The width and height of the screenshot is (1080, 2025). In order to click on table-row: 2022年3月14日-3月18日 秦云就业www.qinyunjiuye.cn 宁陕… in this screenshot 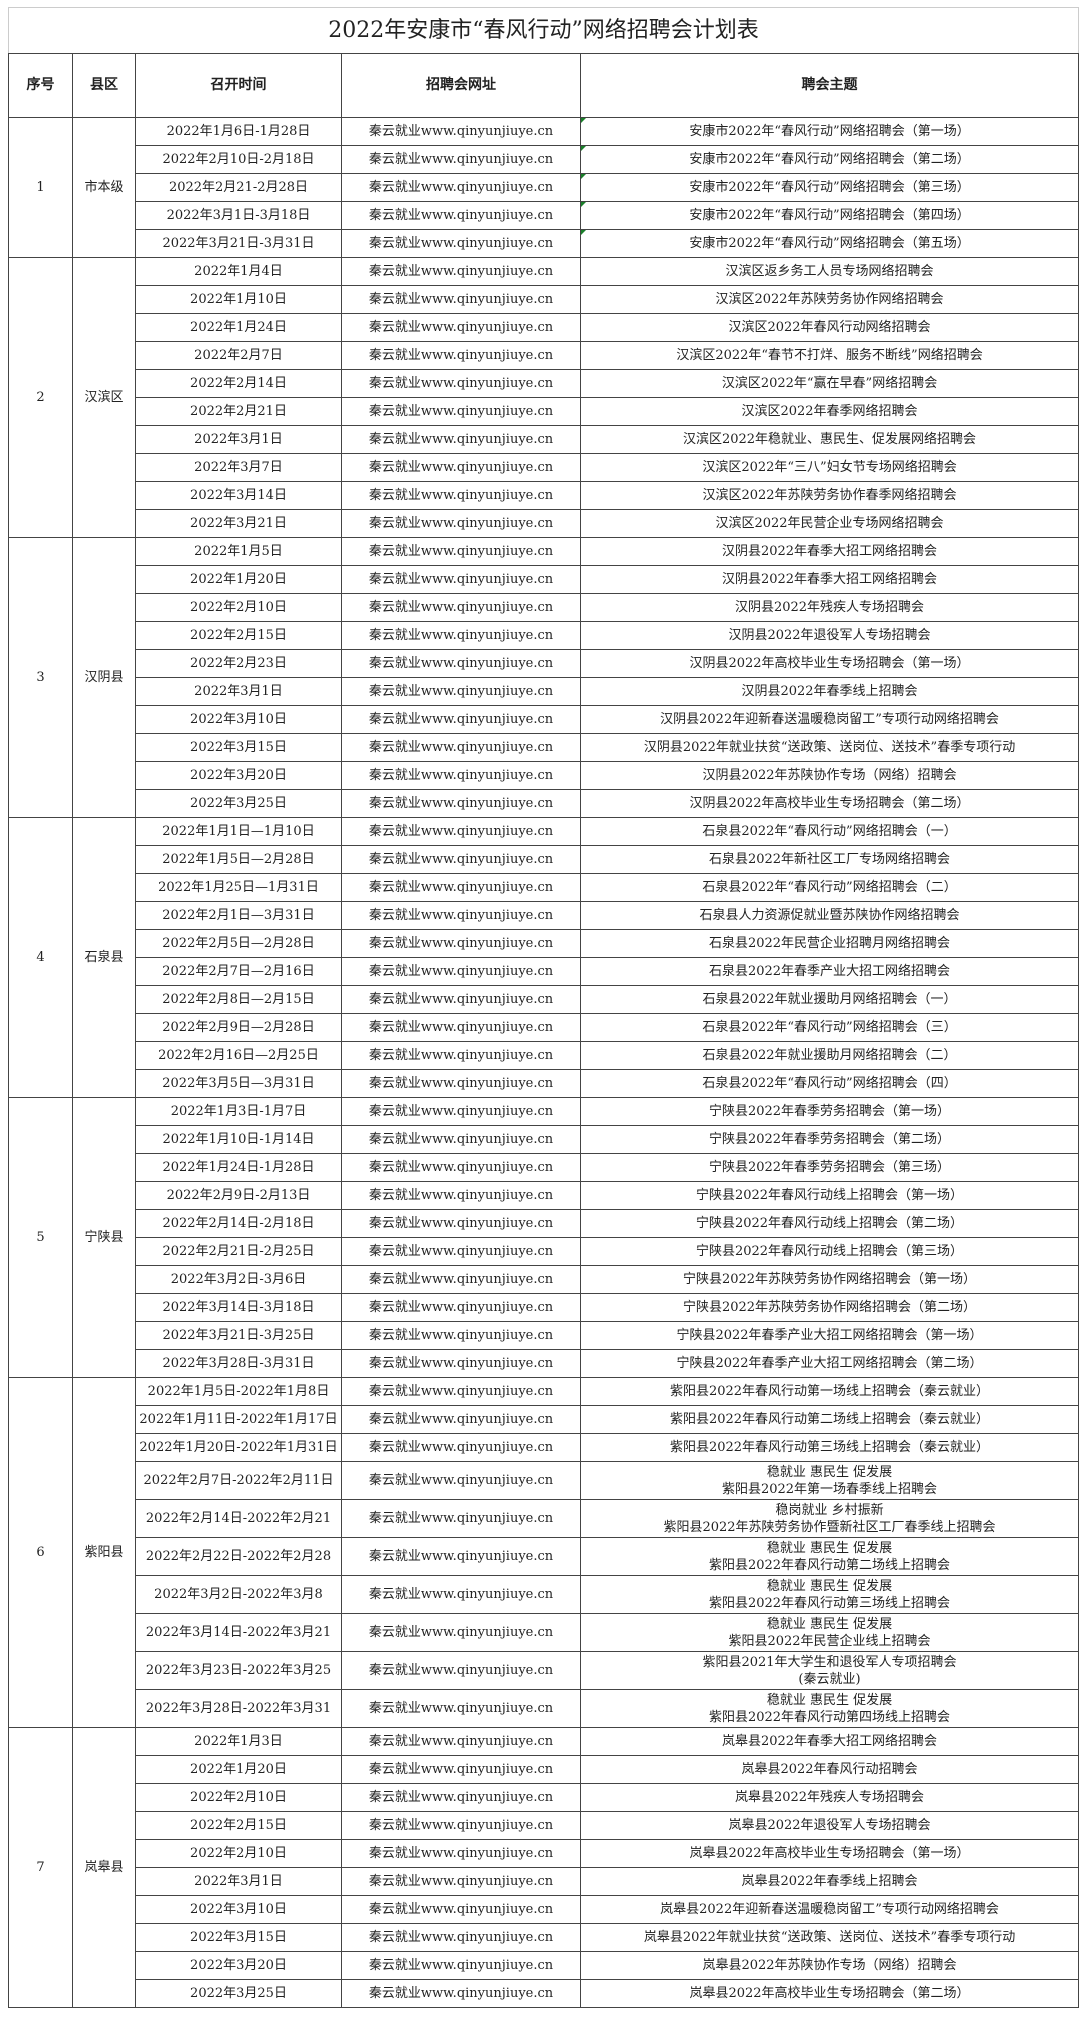, I will do `click(544, 1307)`.